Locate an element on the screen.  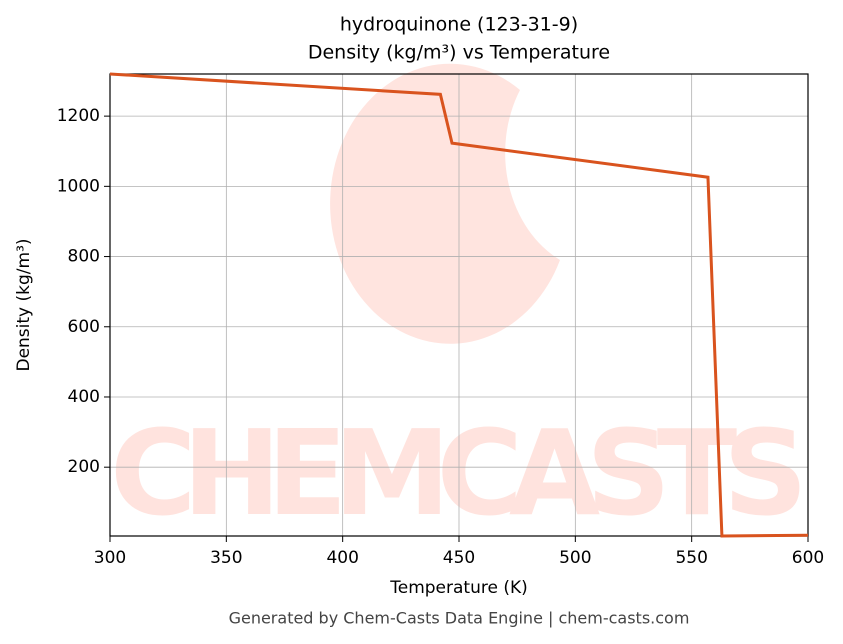
x-tick-label: 300 is located at coordinates (110, 558).